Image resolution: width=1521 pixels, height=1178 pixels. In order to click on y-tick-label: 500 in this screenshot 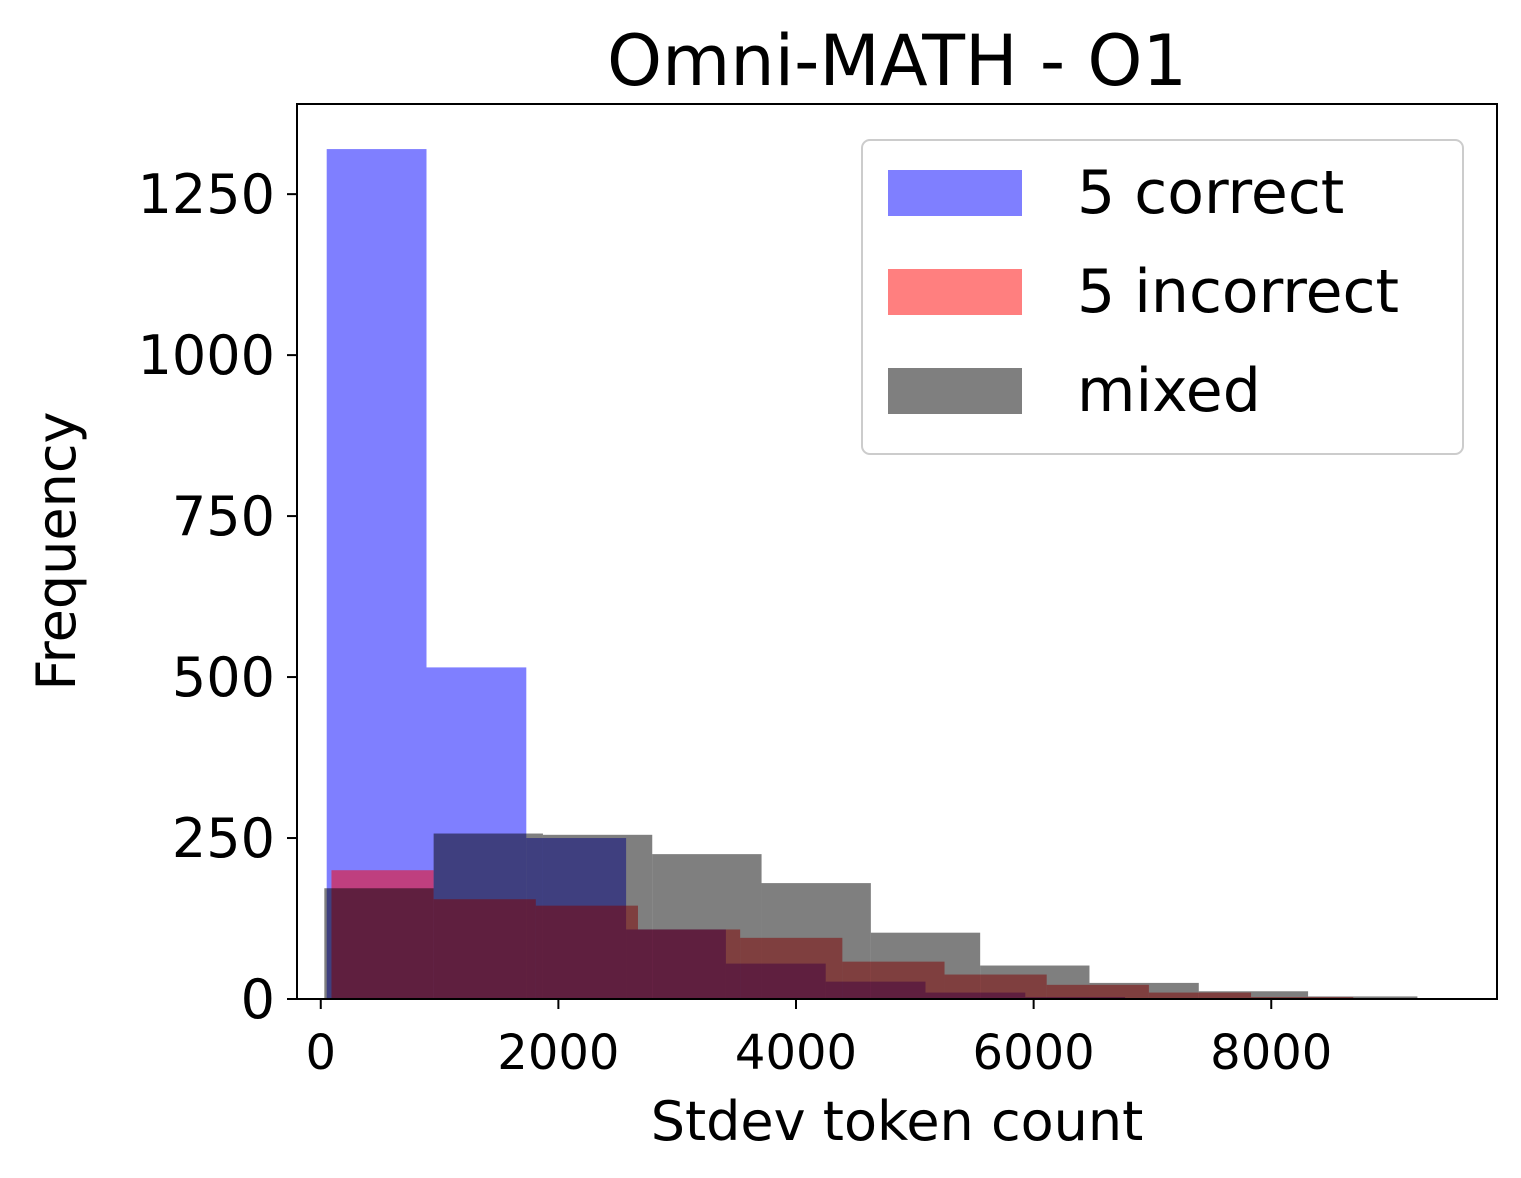, I will do `click(223, 677)`.